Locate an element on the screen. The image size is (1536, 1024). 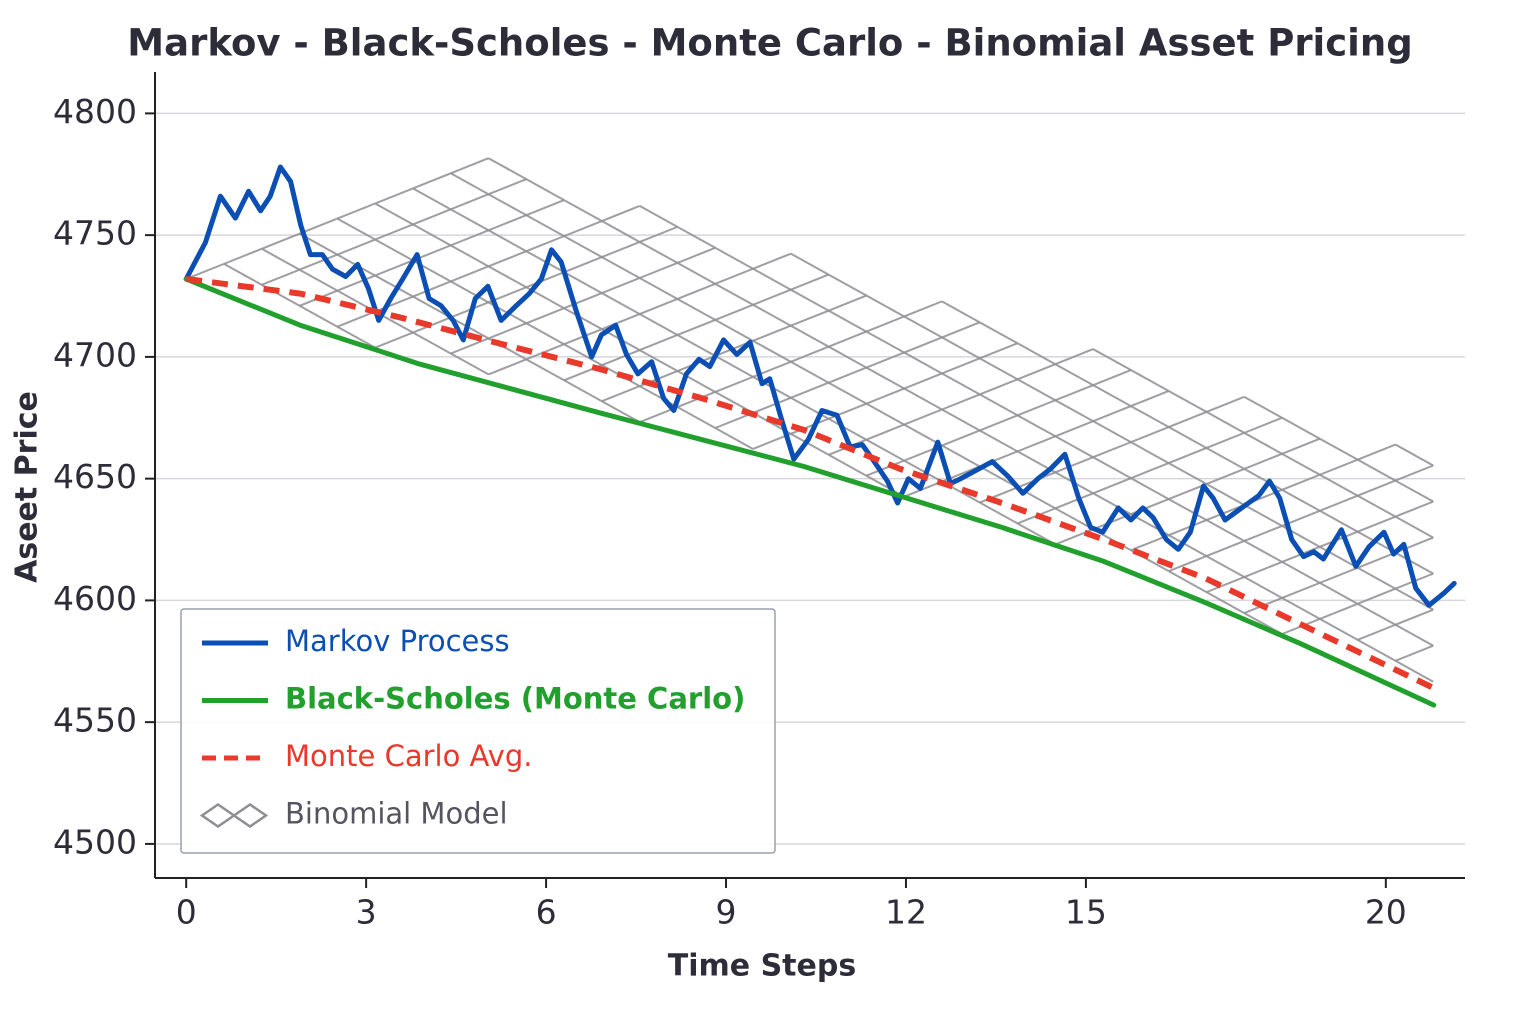
y-tick-label: 4750 is located at coordinates (95, 233).